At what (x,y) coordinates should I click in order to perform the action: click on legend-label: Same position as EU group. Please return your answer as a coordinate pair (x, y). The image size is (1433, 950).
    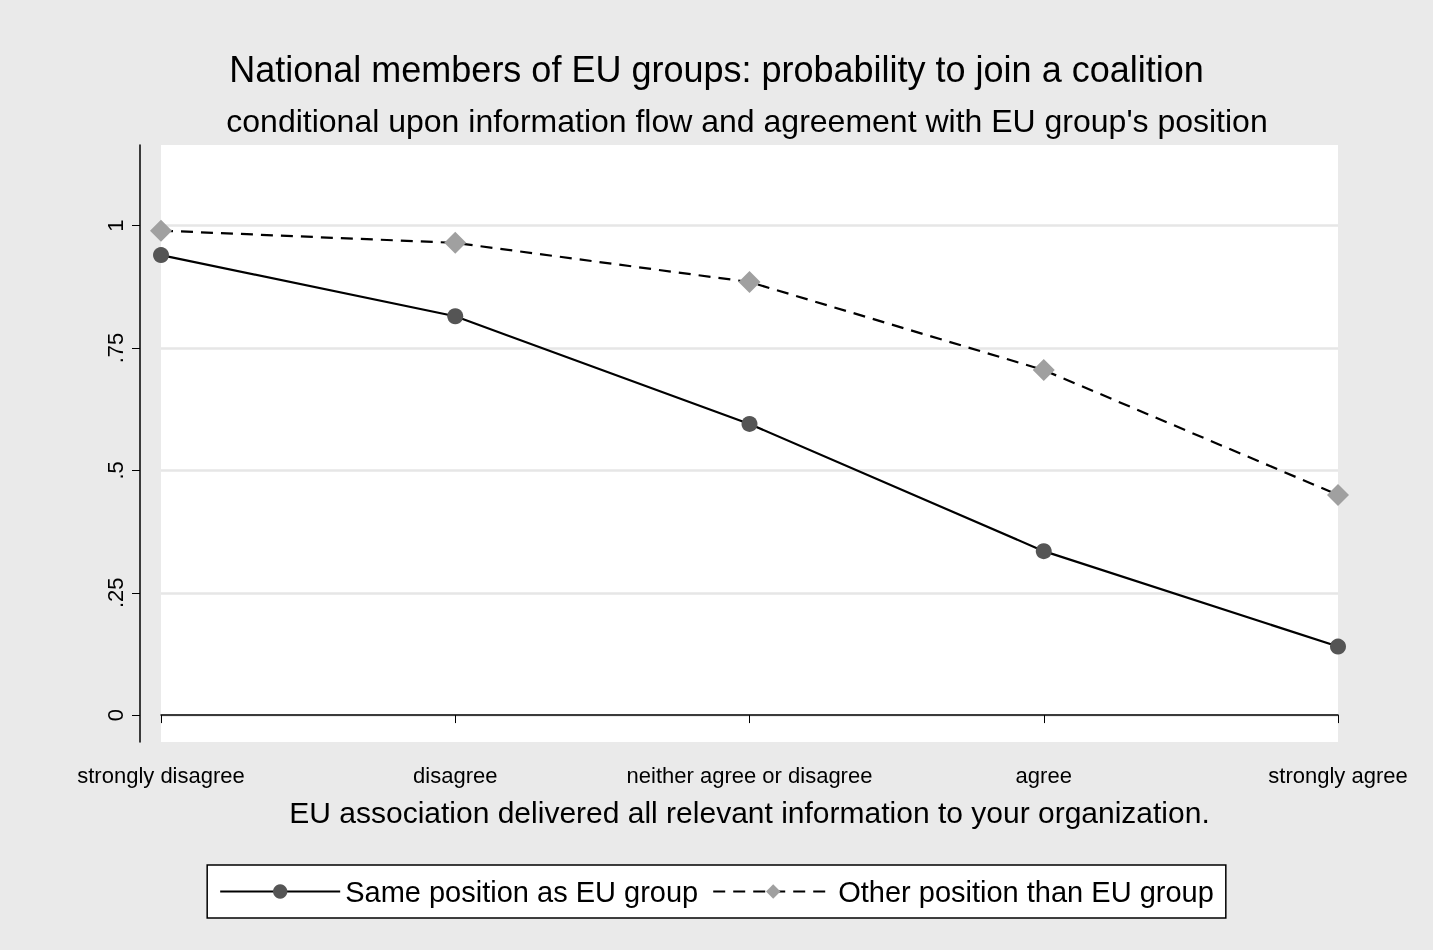
    Looking at the image, I should click on (522, 891).